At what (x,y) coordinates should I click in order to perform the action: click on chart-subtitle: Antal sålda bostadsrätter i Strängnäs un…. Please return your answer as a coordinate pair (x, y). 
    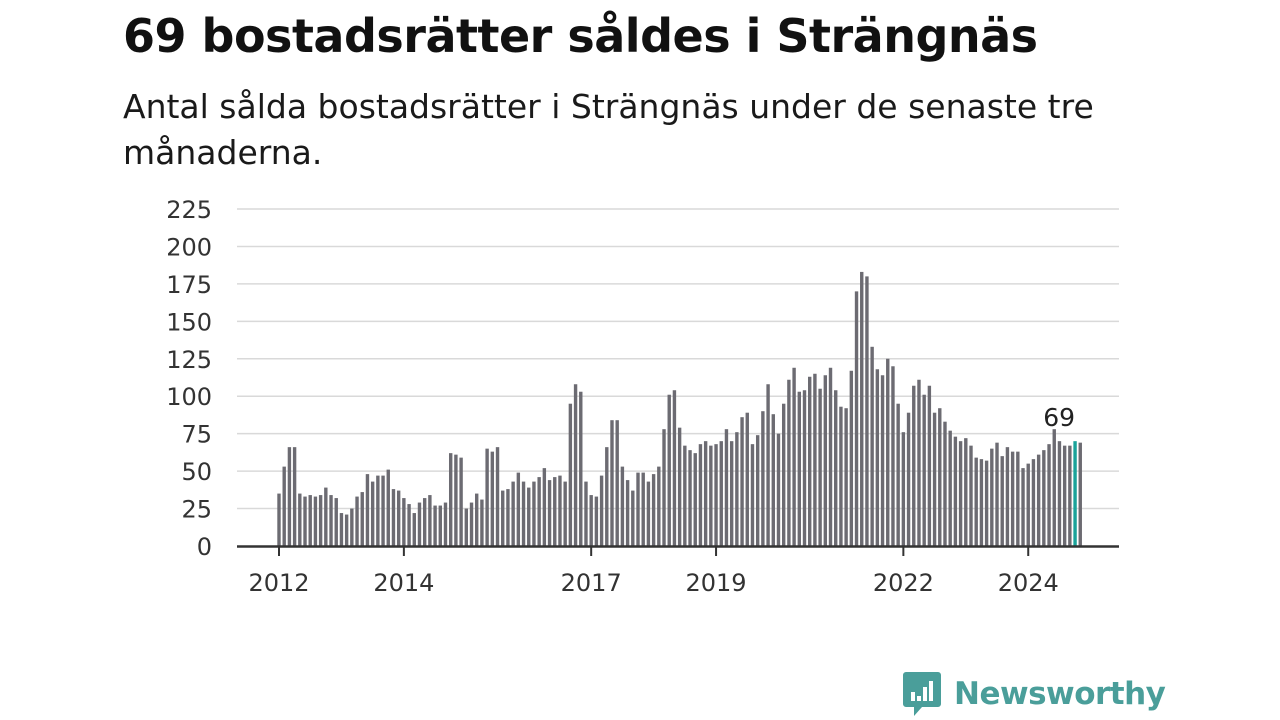
    Looking at the image, I should click on (608, 129).